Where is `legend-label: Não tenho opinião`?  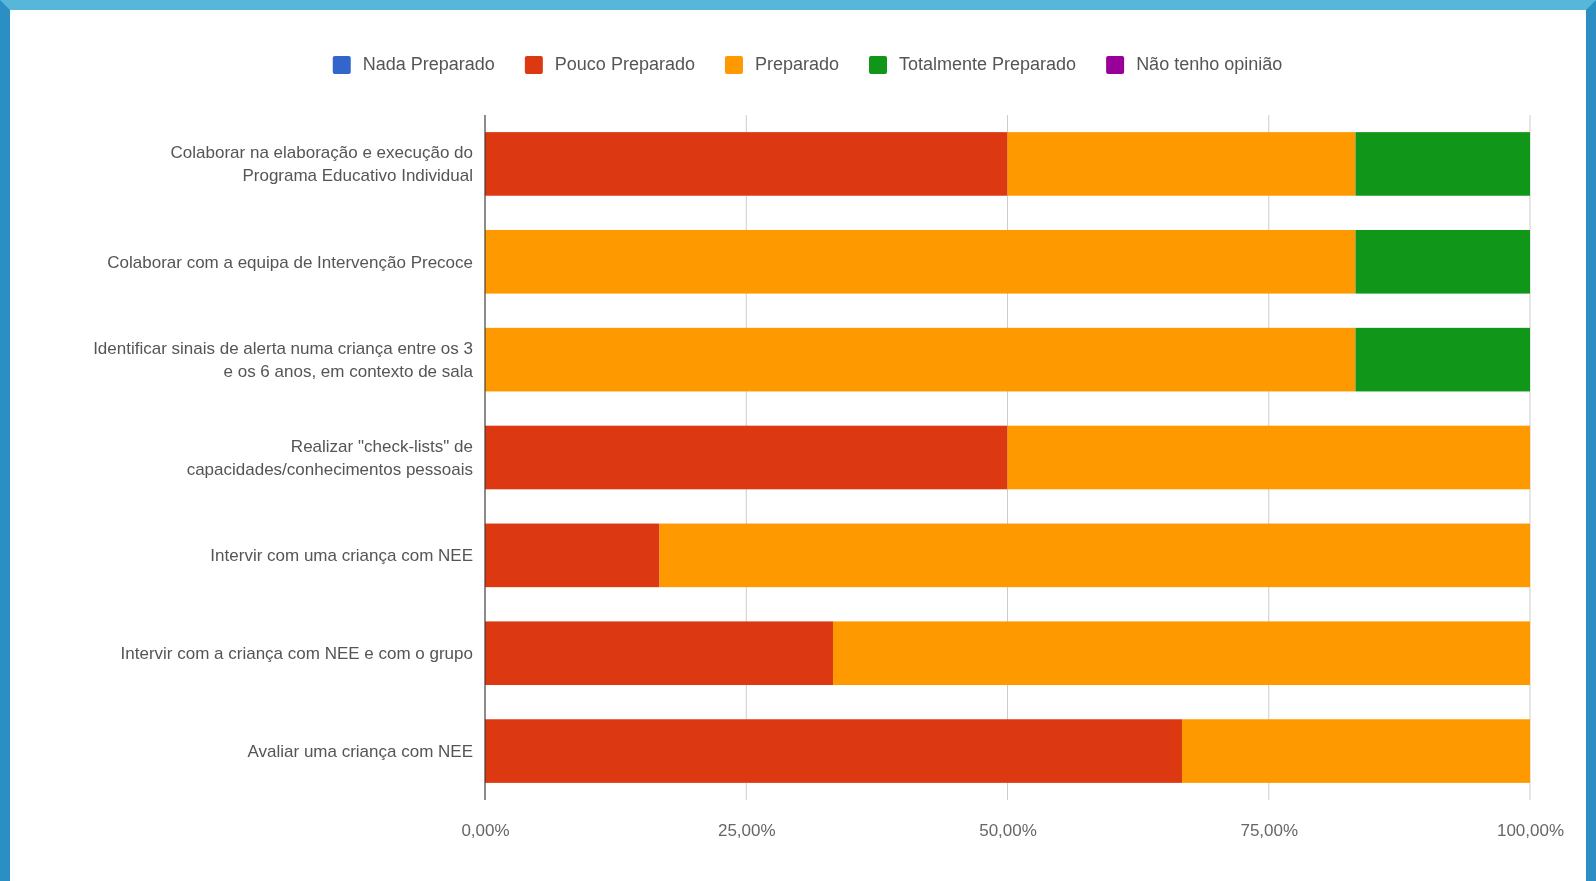 legend-label: Não tenho opinião is located at coordinates (1209, 64).